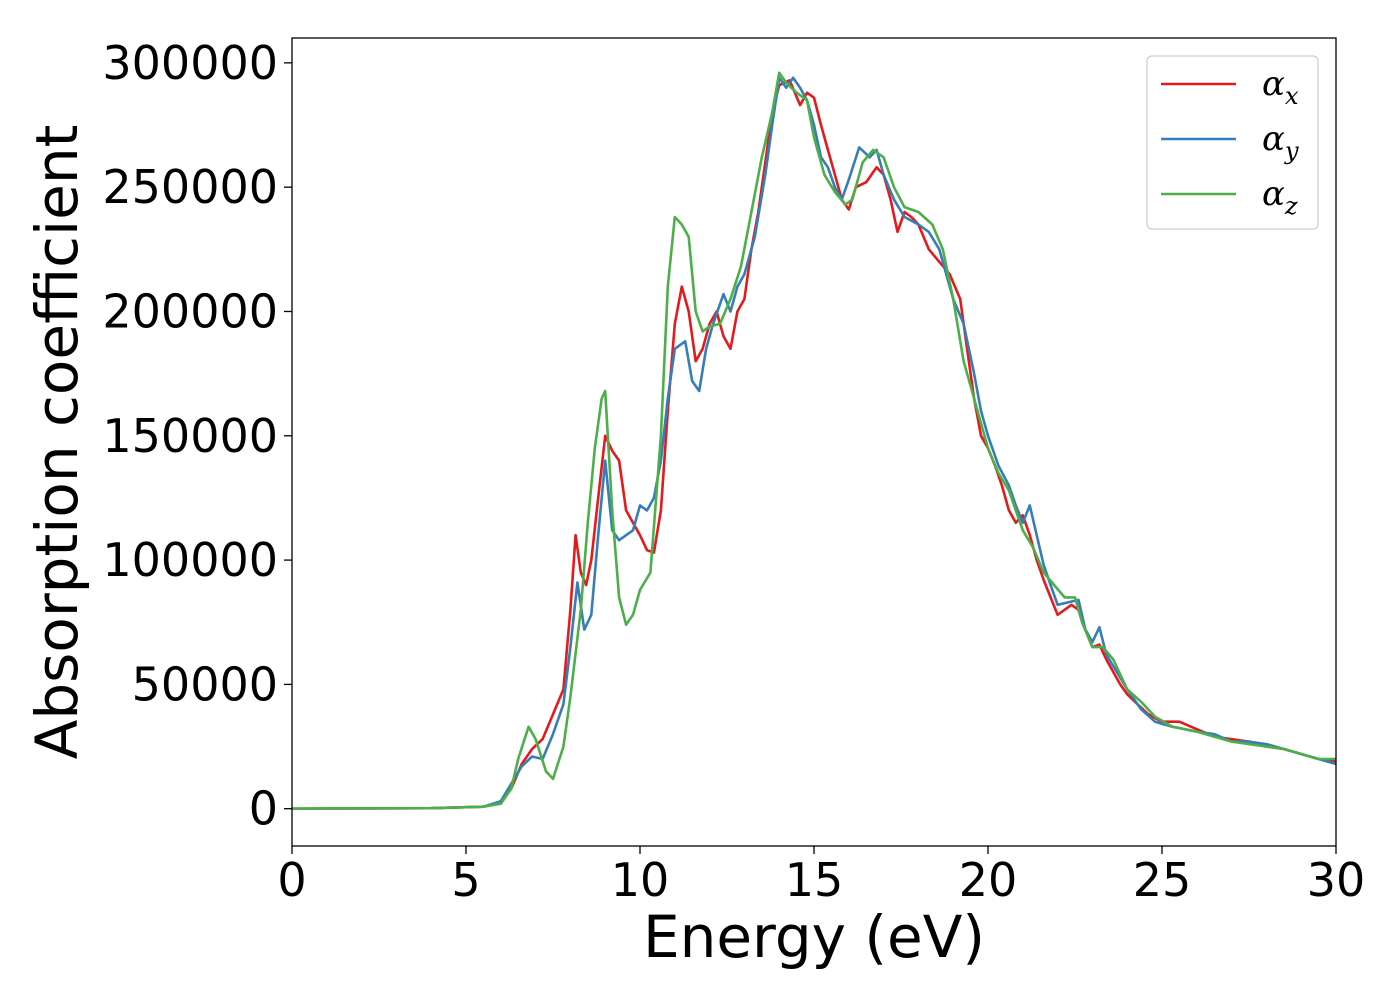 This screenshot has height=1000, width=1400. Describe the element at coordinates (57, 442) in the screenshot. I see `y-axis-title: Absorption coefficient` at that location.